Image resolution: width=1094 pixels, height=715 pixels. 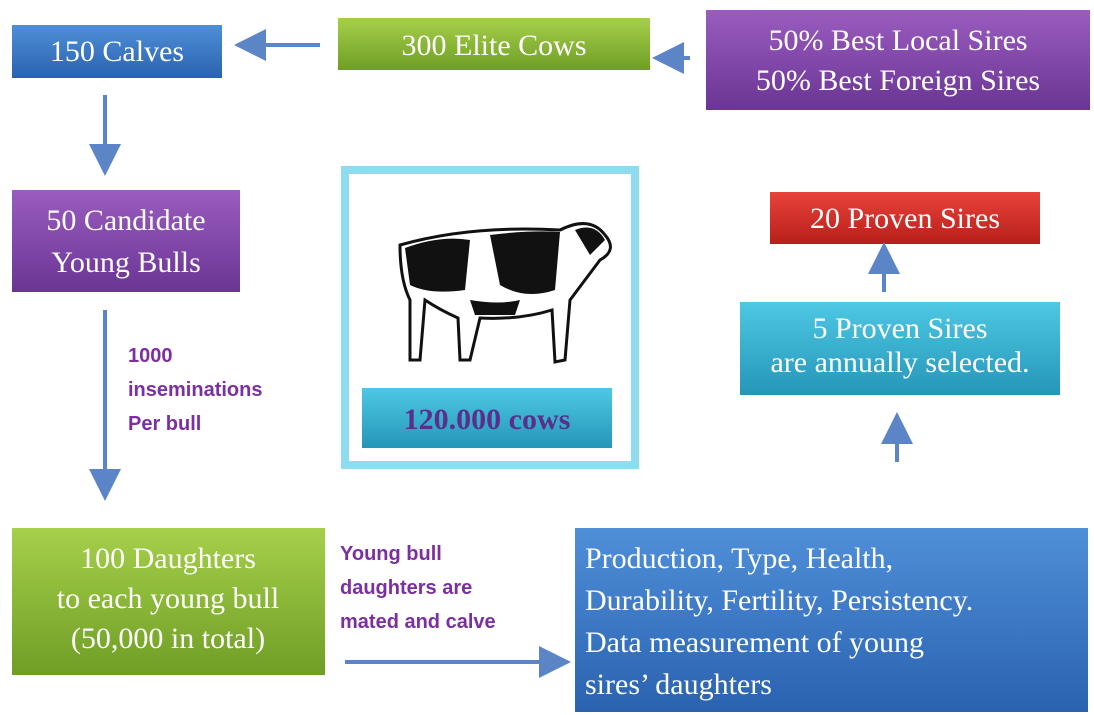 What do you see at coordinates (494, 45) in the screenshot?
I see `node-label: 300 Elite Cows` at bounding box center [494, 45].